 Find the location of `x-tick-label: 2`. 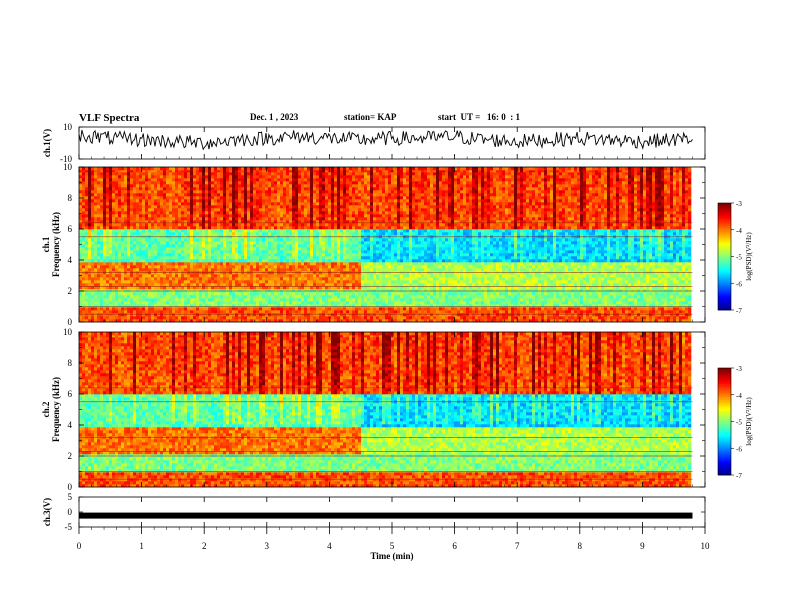

x-tick-label: 2 is located at coordinates (204, 546).